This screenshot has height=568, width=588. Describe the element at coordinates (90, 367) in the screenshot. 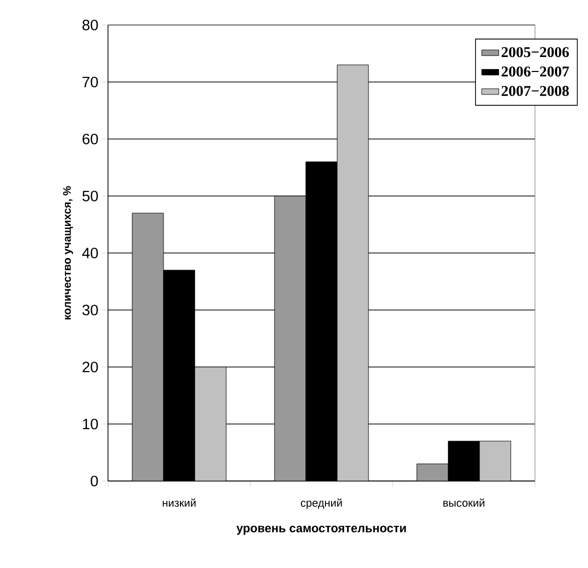

I see `y-tick-label: 20` at that location.